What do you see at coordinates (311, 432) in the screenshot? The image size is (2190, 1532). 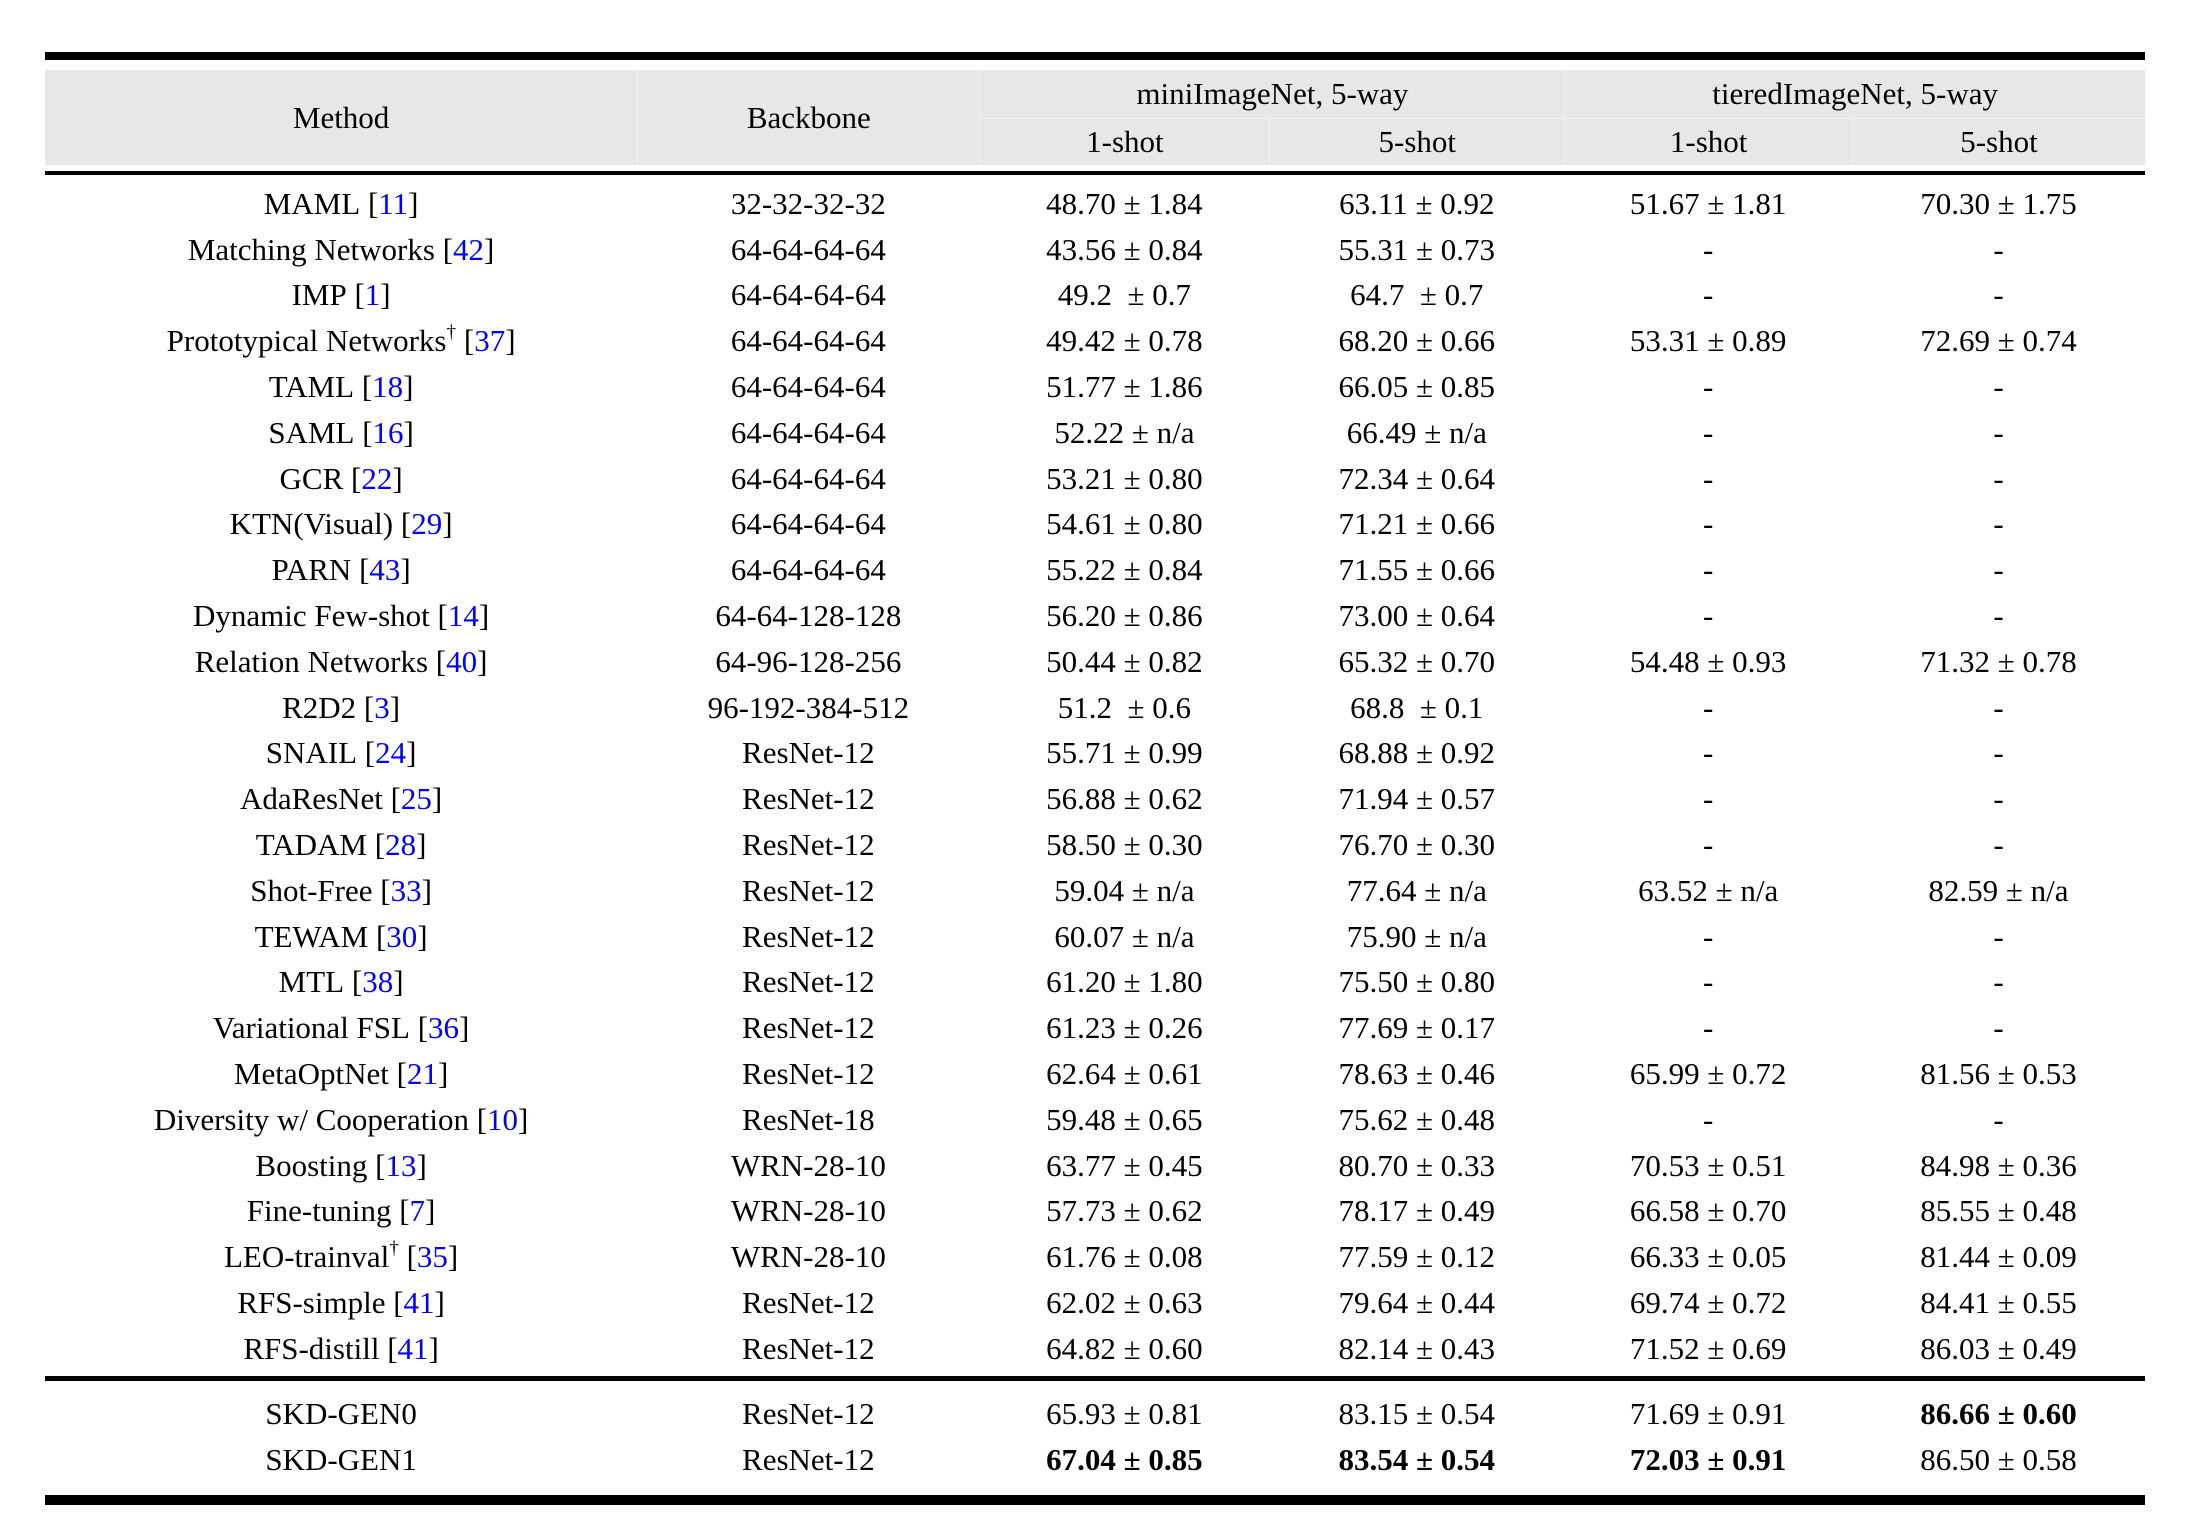 I see `method-name: SAML` at bounding box center [311, 432].